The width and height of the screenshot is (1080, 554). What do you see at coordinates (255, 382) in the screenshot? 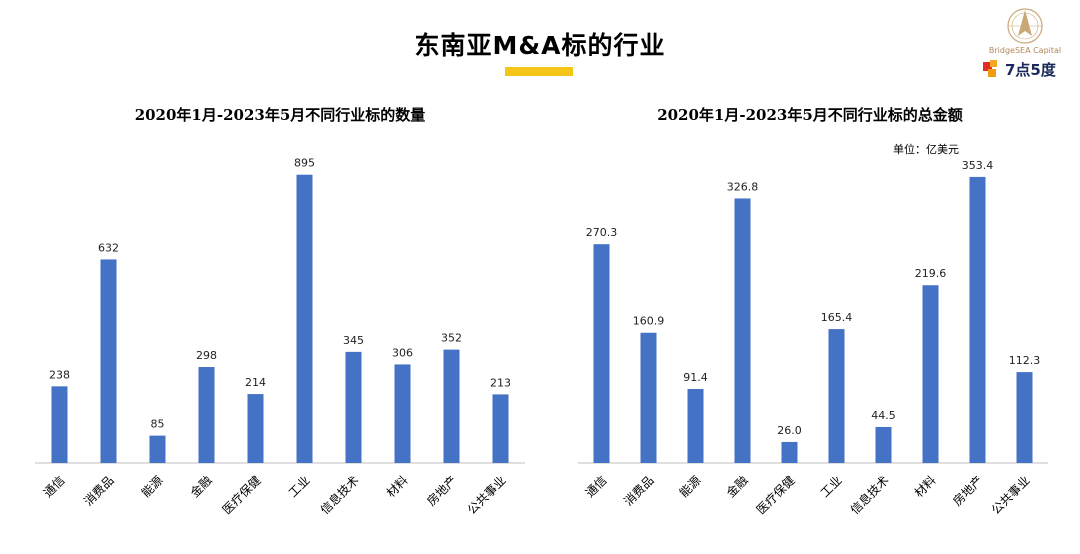
I see `chart1-value-label: 214` at bounding box center [255, 382].